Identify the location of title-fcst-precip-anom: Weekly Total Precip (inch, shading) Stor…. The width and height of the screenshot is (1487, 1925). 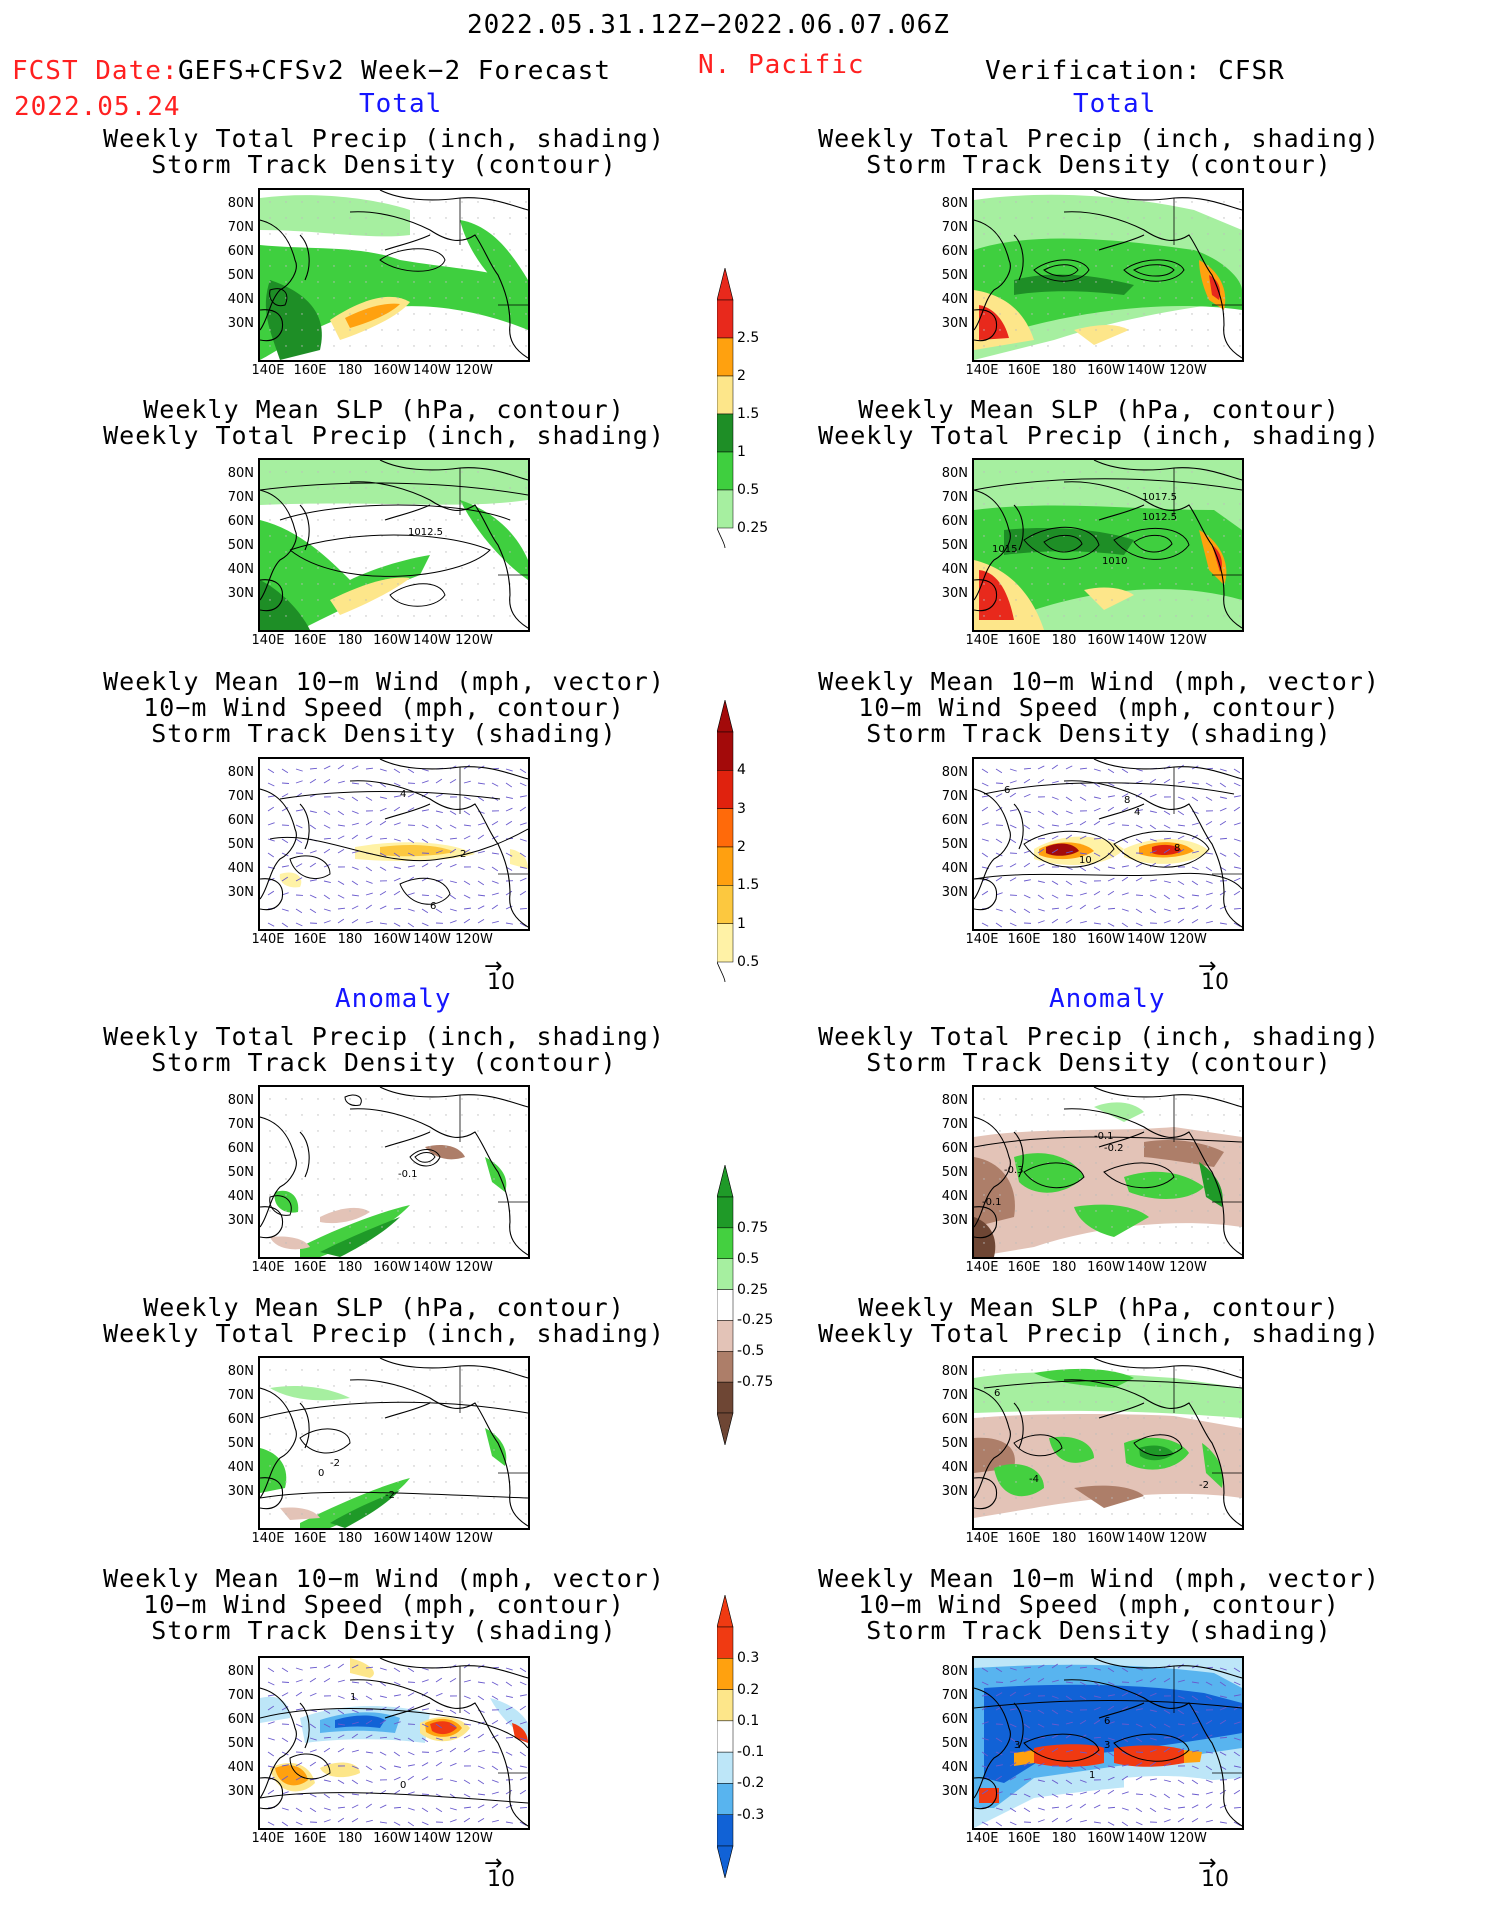
(384, 1049).